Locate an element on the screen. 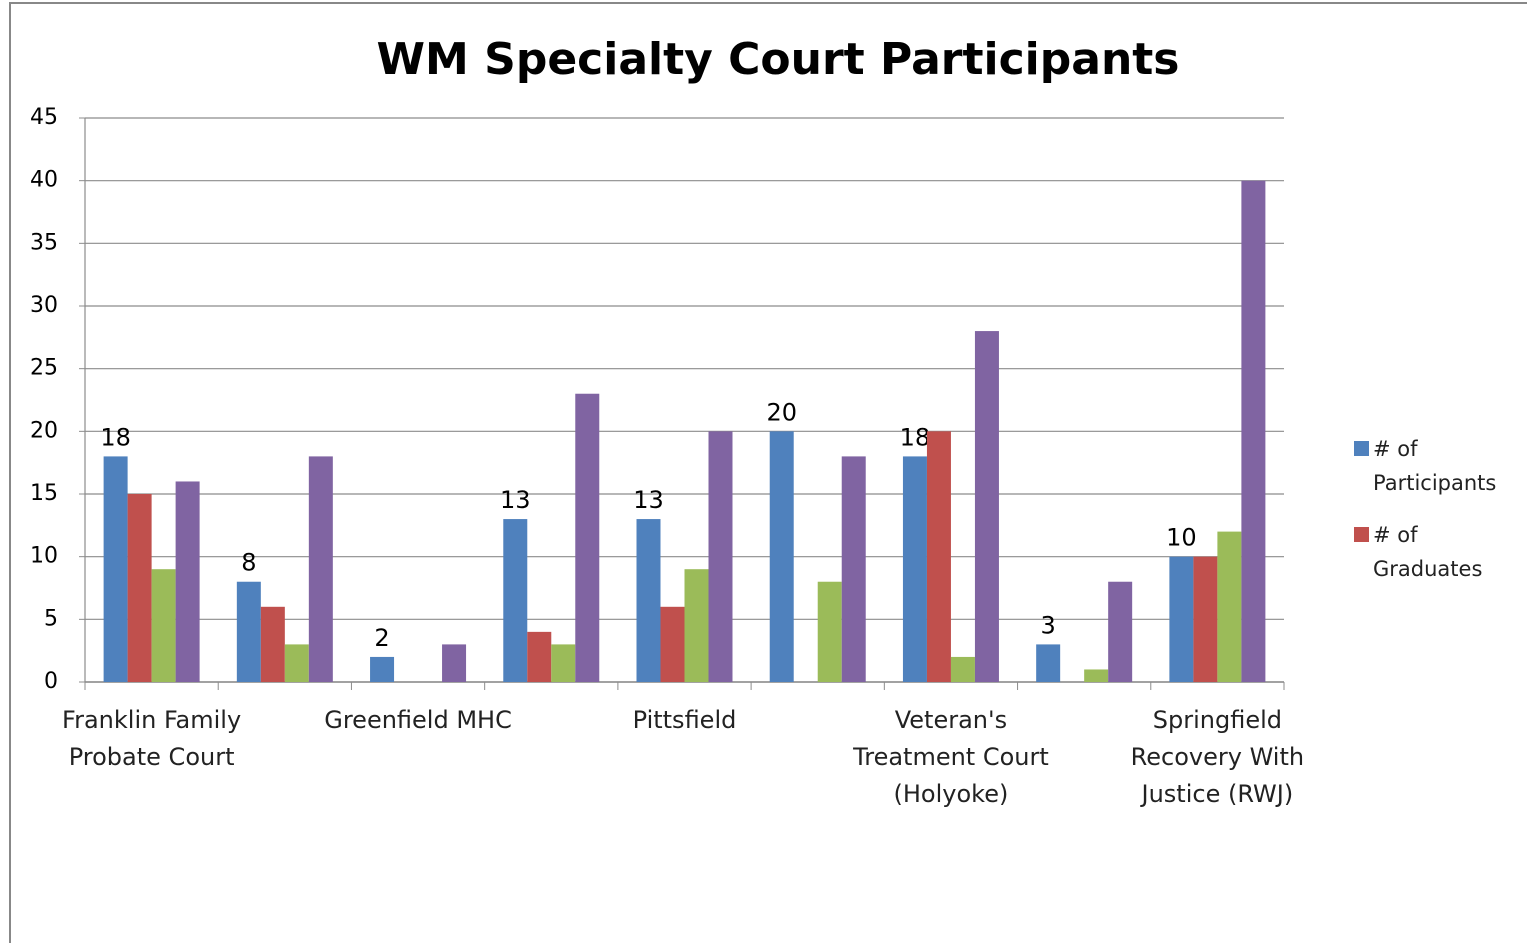 The image size is (1527, 943). y-tick-label: 5 is located at coordinates (51, 618).